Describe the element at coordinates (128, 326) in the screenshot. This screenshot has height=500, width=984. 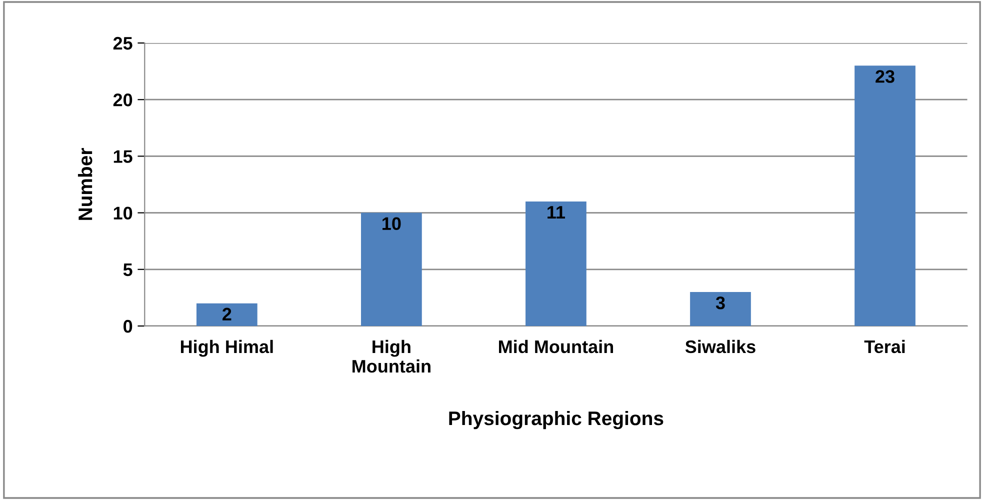
I see `y-tick-label: 0` at that location.